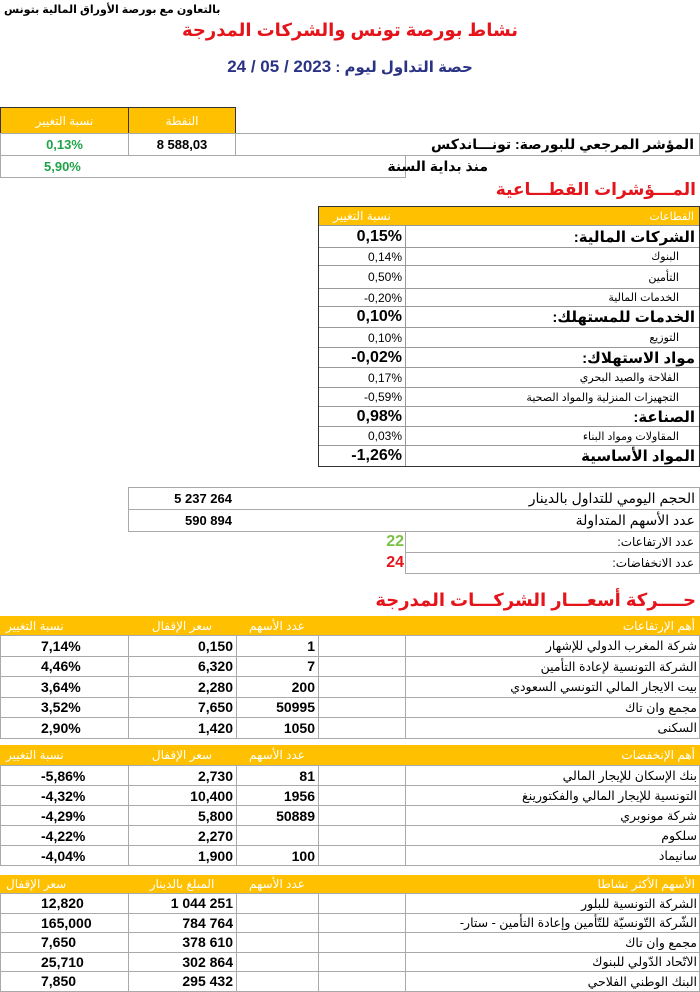 The height and width of the screenshot is (992, 700). What do you see at coordinates (552, 855) in the screenshot?
I see `row-company-name: سانيماد` at bounding box center [552, 855].